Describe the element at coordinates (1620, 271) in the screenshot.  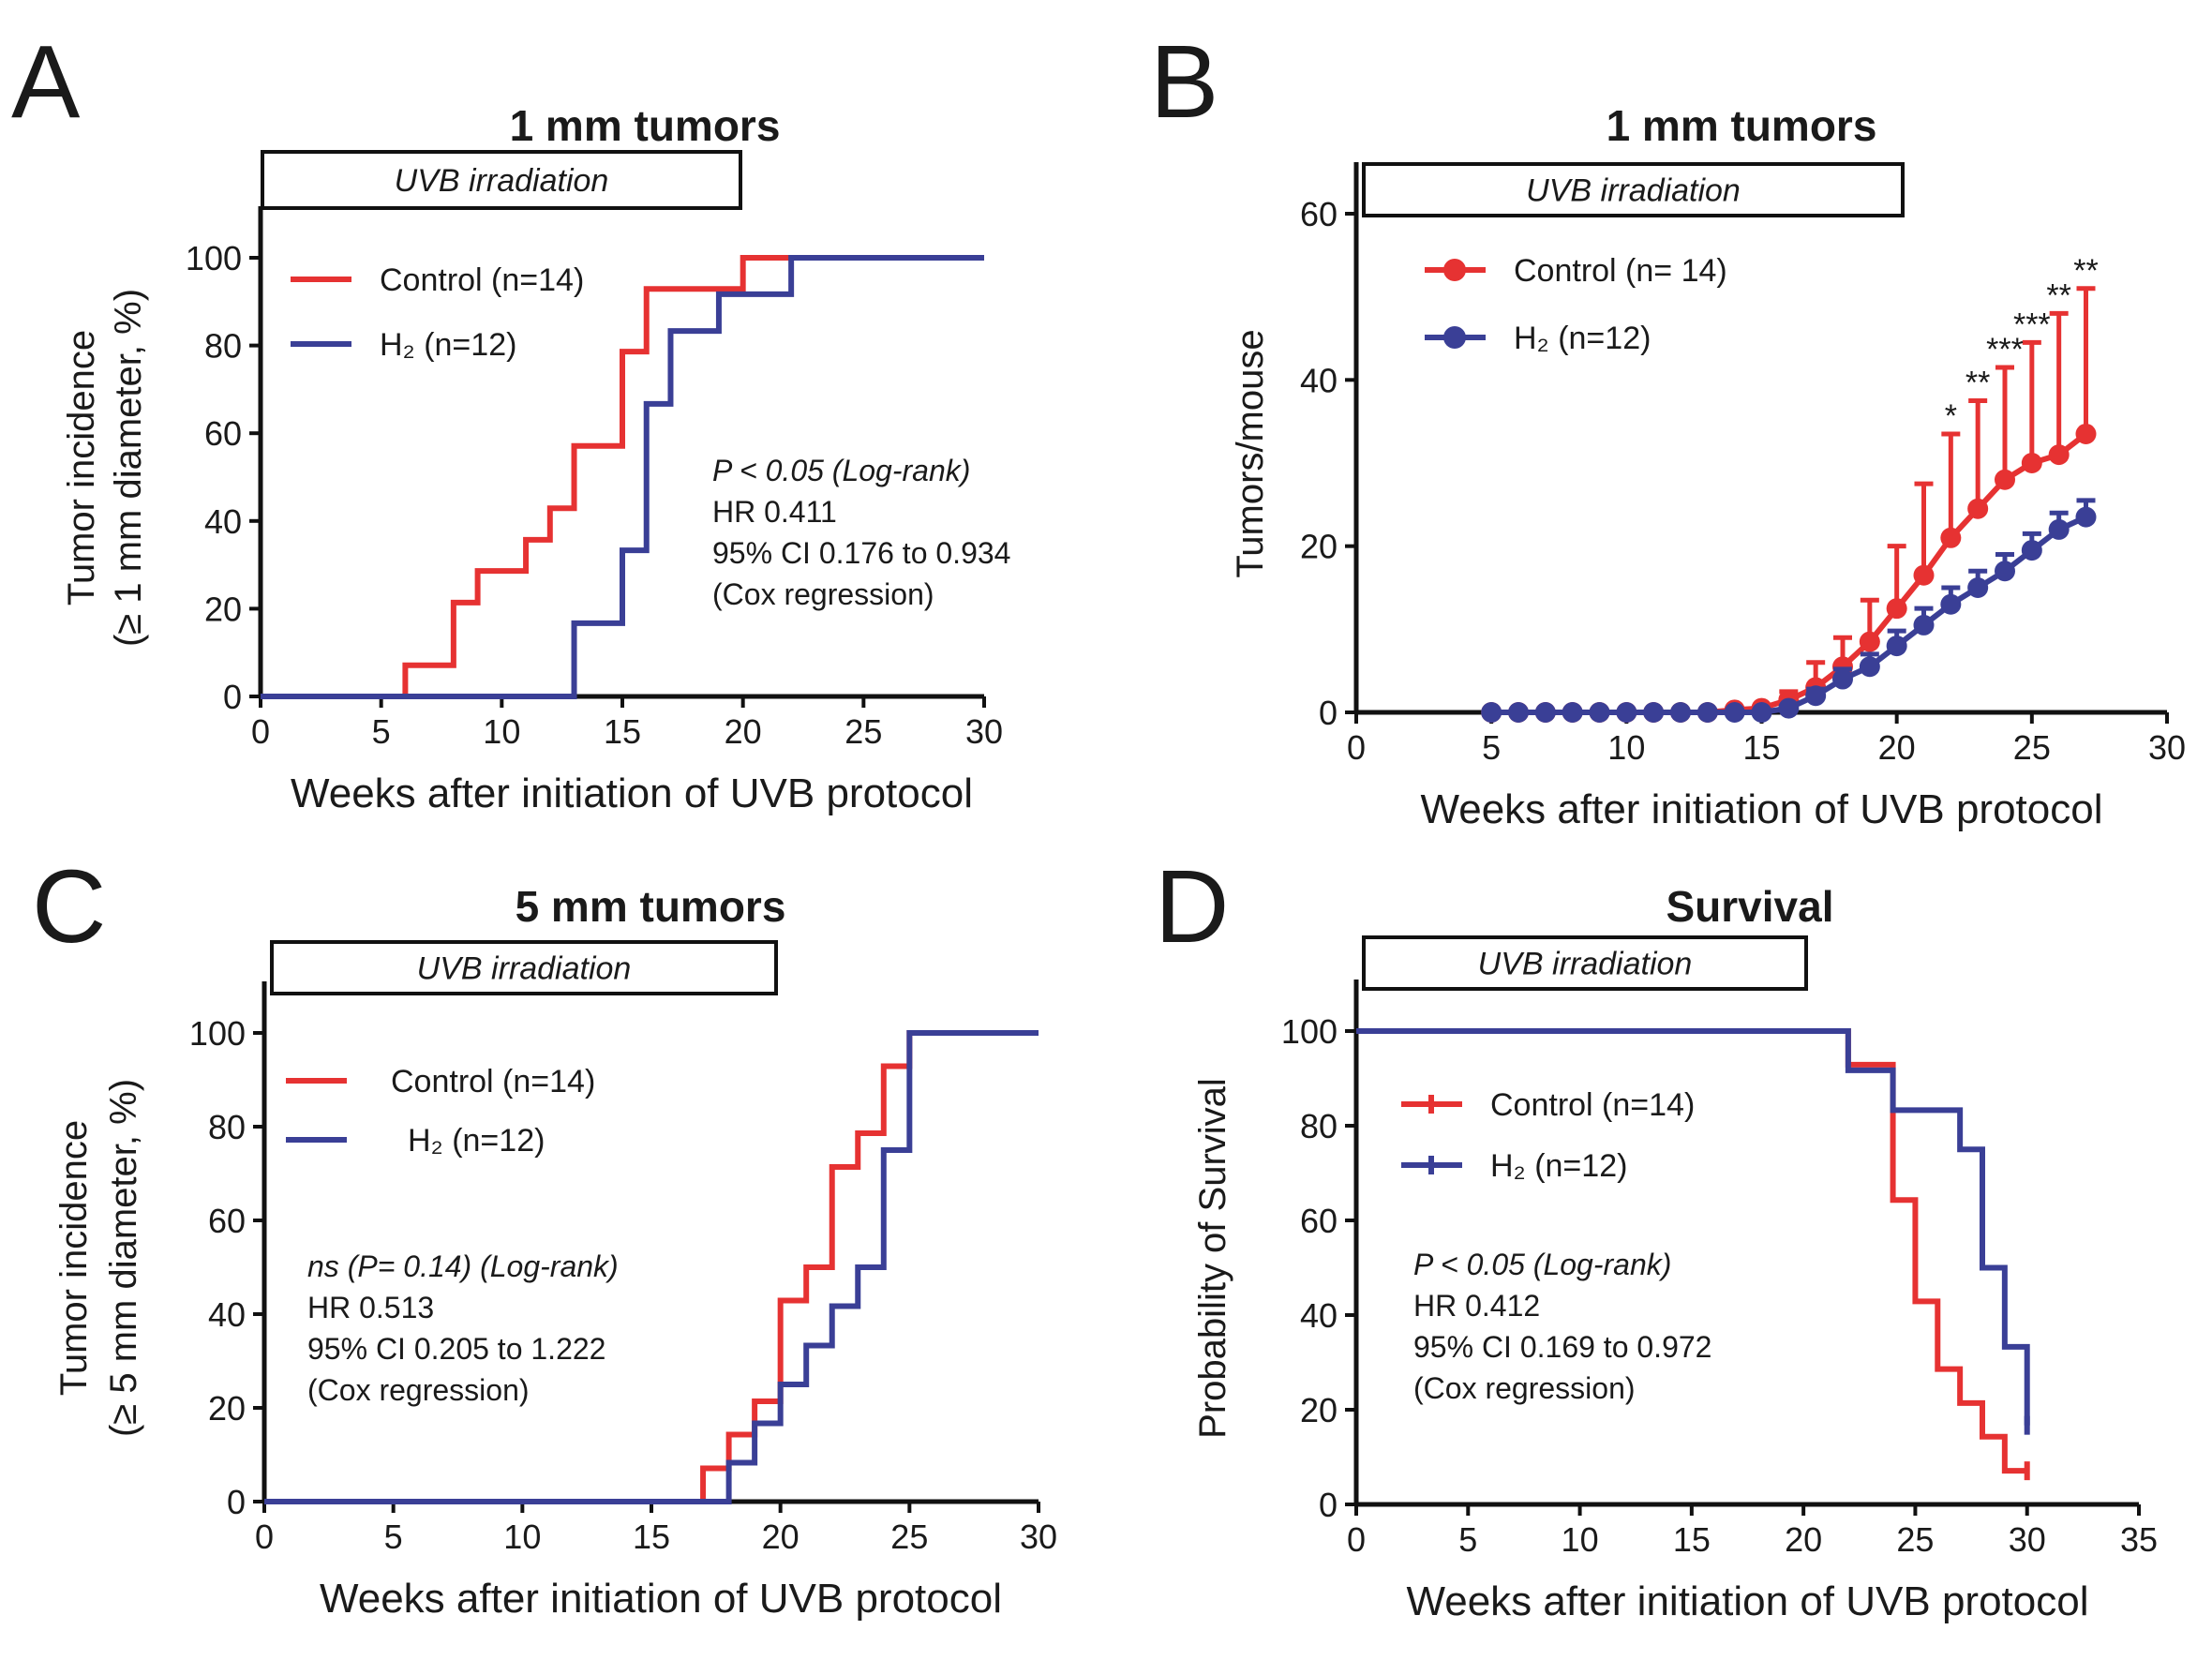
I see `legend-label: Control (n= 14)` at that location.